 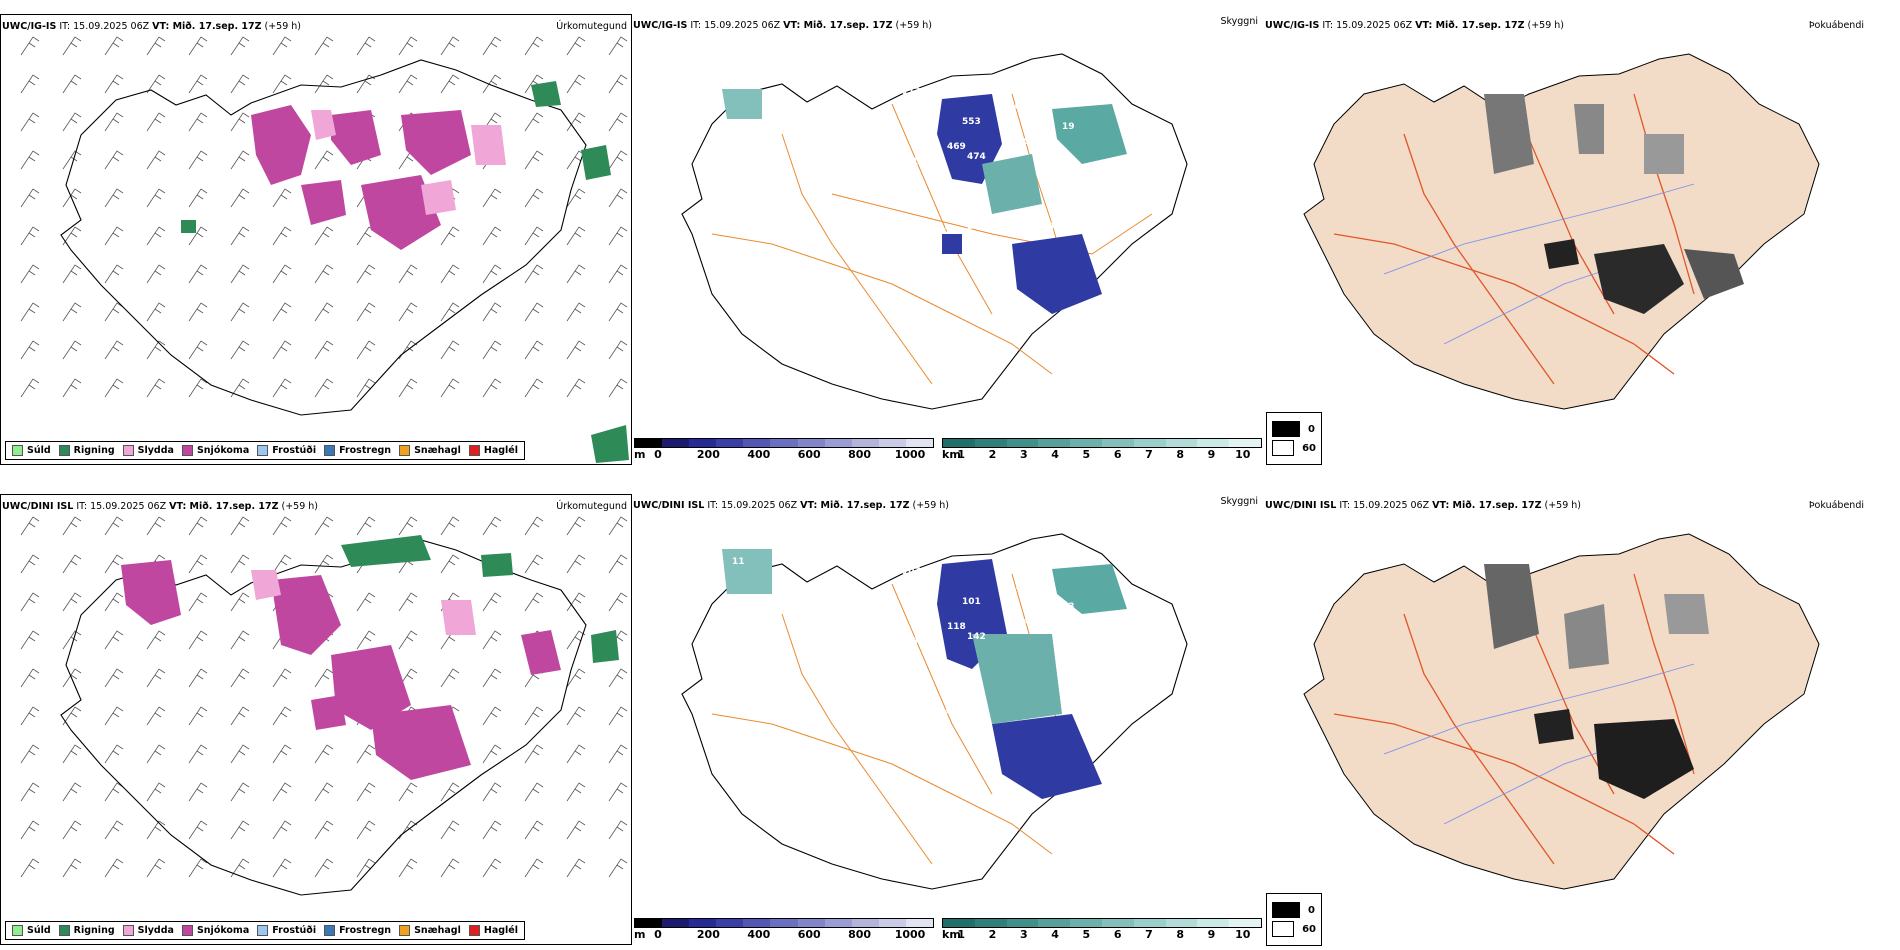 I want to click on cloud-base-label: 10, so click(x=958, y=272).